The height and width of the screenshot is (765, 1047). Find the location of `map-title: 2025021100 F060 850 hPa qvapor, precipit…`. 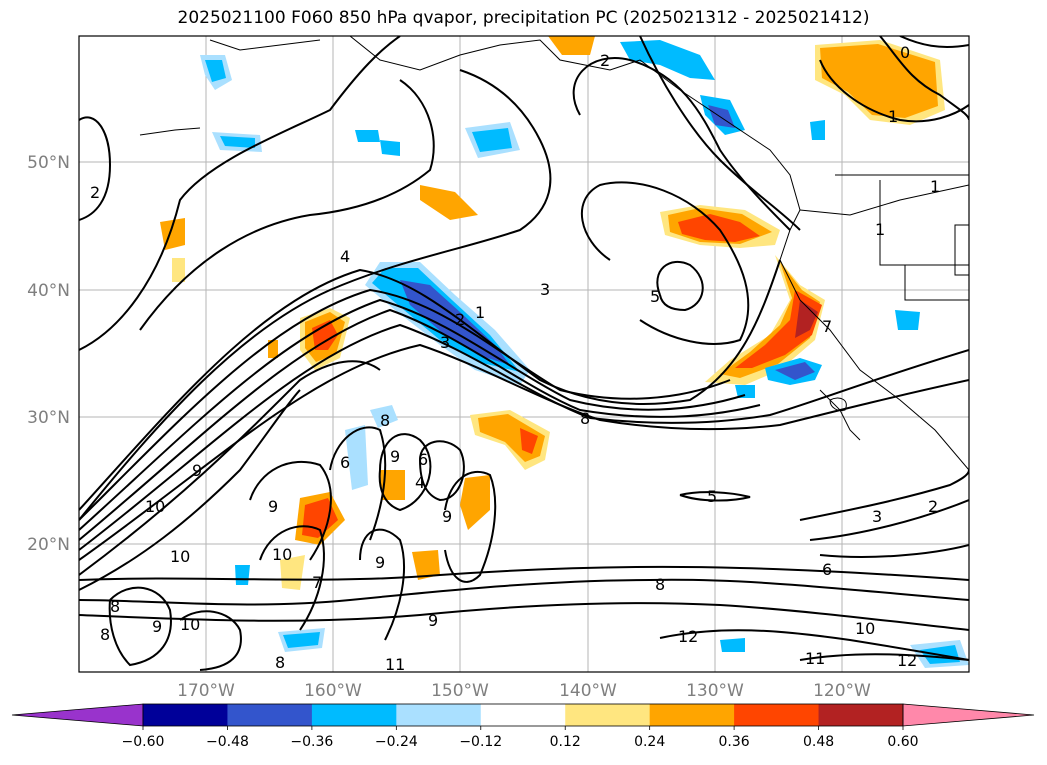

map-title: 2025021100 F060 850 hPa qvapor, precipit… is located at coordinates (523, 18).